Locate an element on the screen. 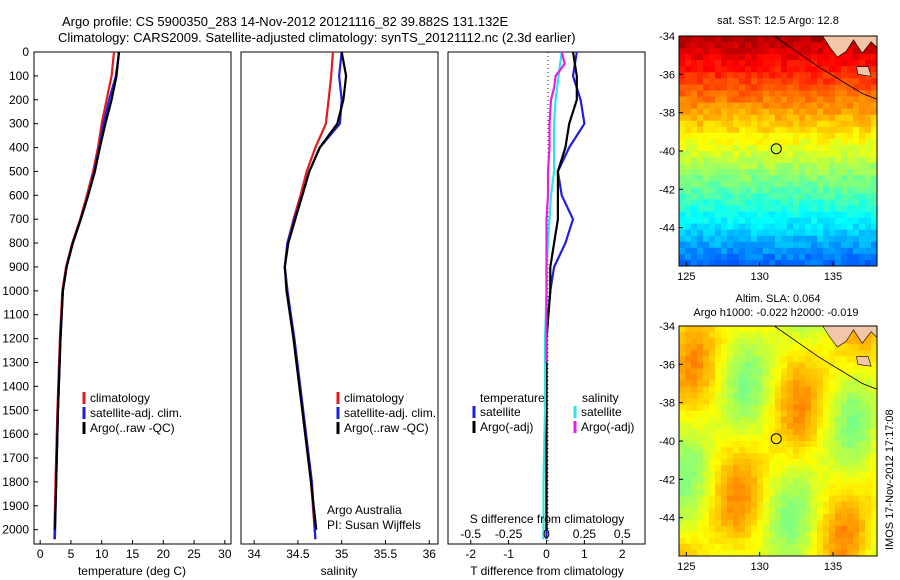 Image resolution: width=900 pixels, height=580 pixels. sla-map-title-line2: Argo h1000: -0.022 h2000: -0.019 is located at coordinates (775, 313).